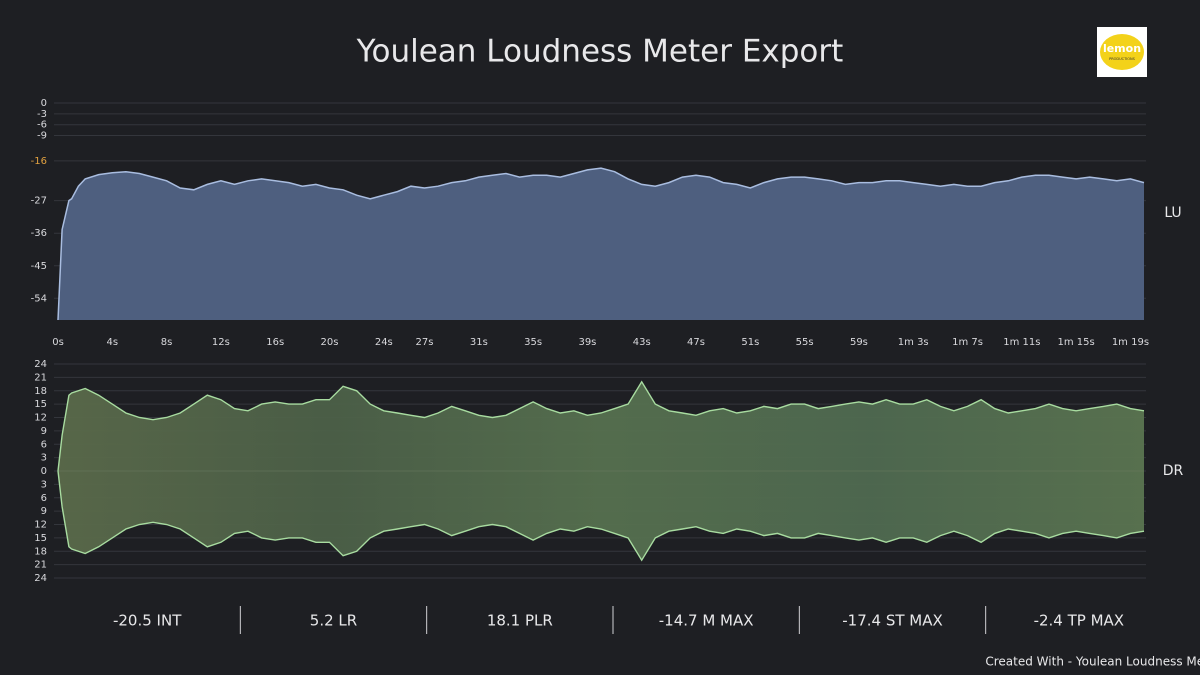  What do you see at coordinates (520, 621) in the screenshot?
I see `stat-value: 18.1 PLR` at bounding box center [520, 621].